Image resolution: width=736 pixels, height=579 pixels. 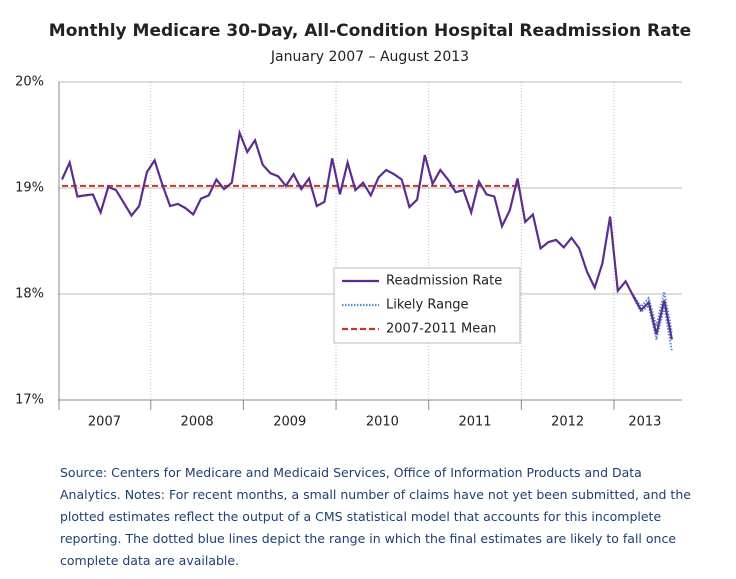 What do you see at coordinates (29, 294) in the screenshot?
I see `y-tick-label: 18%` at bounding box center [29, 294].